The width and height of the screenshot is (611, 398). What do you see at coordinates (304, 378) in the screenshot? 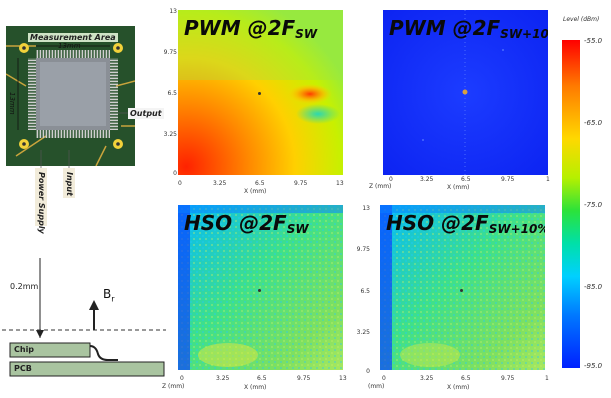
I see `map3-xtick-3: 9.75` at bounding box center [304, 378].